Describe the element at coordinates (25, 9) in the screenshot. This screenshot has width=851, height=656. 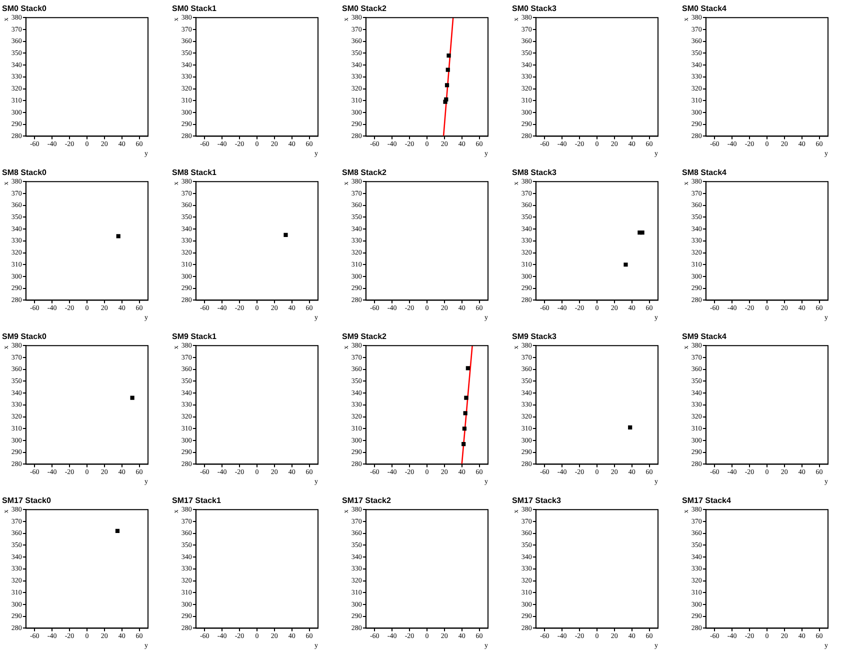
I see `chart-title: SM0 Stack0` at that location.